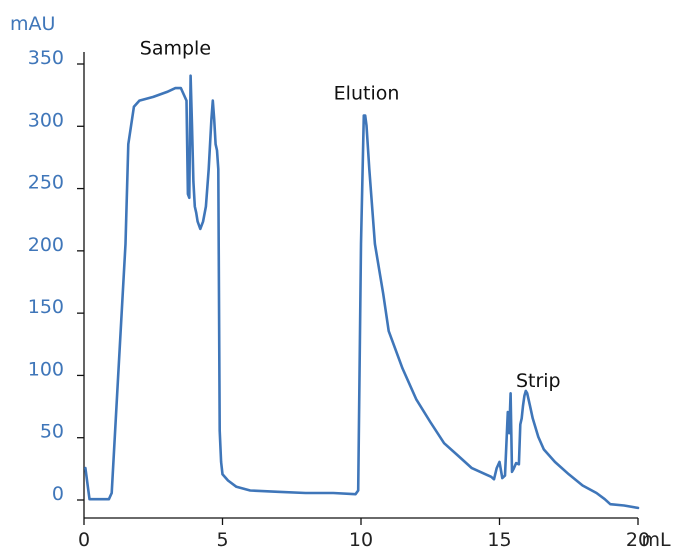  I want to click on peak-annotation-sample: Sample, so click(175, 49).